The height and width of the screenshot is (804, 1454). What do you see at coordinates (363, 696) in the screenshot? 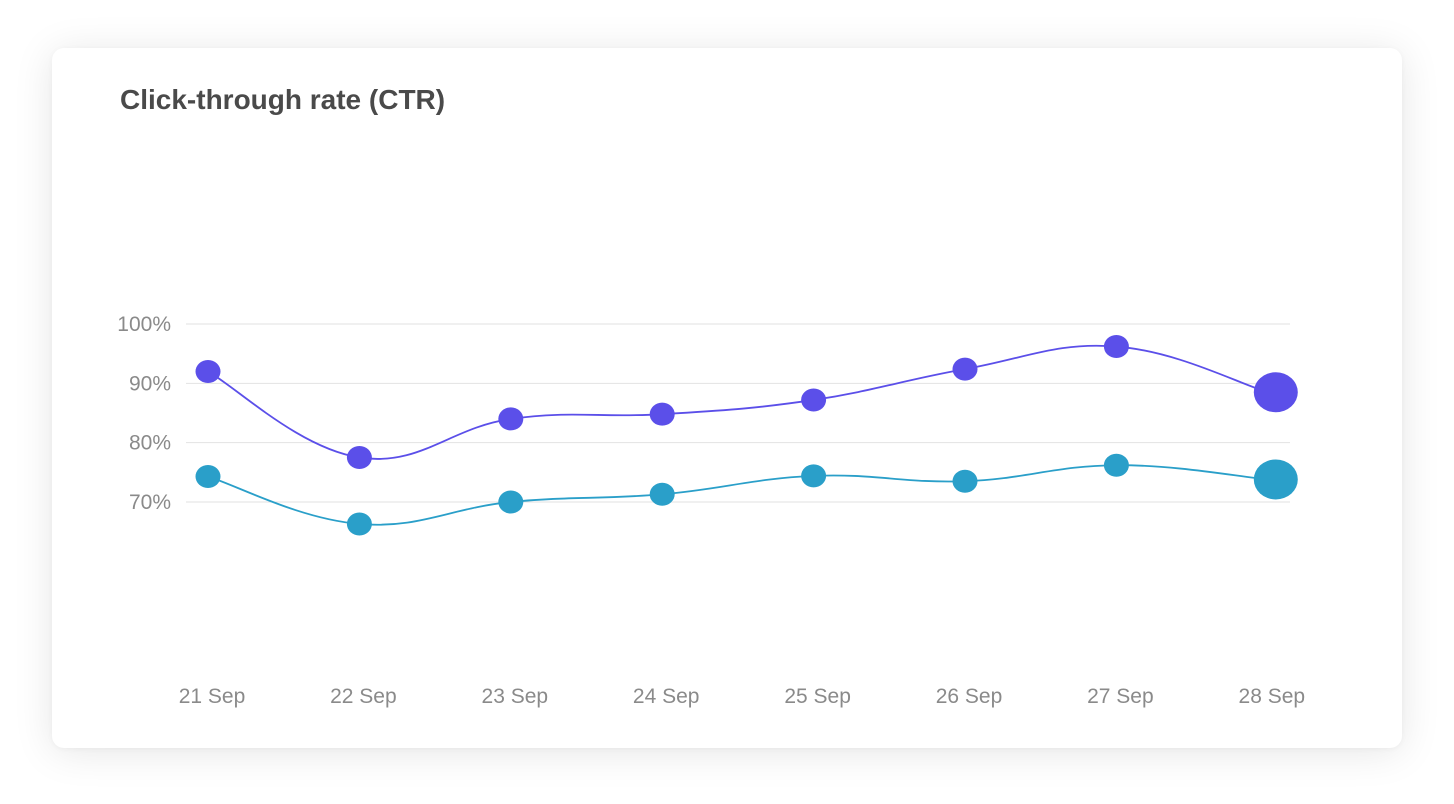
I see `x-tick-label: 22 Sep` at bounding box center [363, 696].